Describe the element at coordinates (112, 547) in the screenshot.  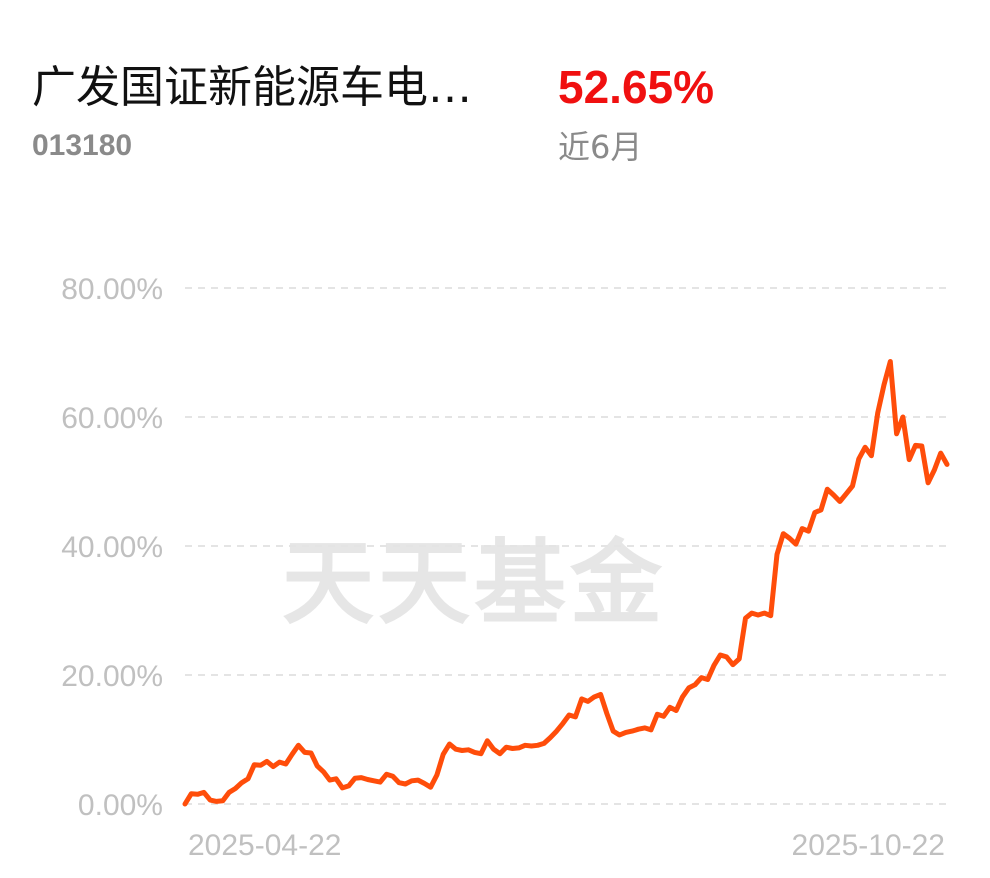
I see `y-tick-label: 40.00%` at that location.